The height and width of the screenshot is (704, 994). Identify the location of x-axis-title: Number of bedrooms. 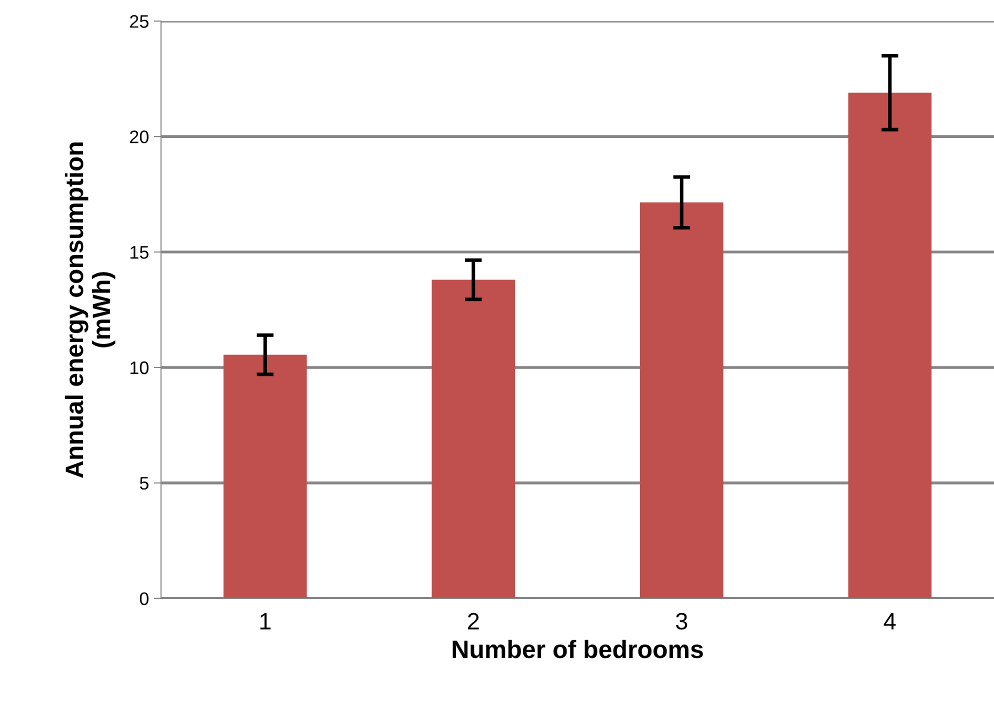
(577, 649).